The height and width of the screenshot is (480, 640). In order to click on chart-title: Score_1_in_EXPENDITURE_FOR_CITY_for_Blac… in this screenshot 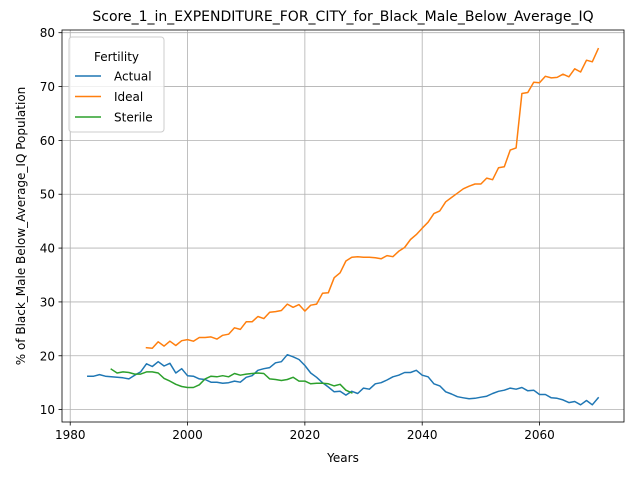, I will do `click(342, 17)`.